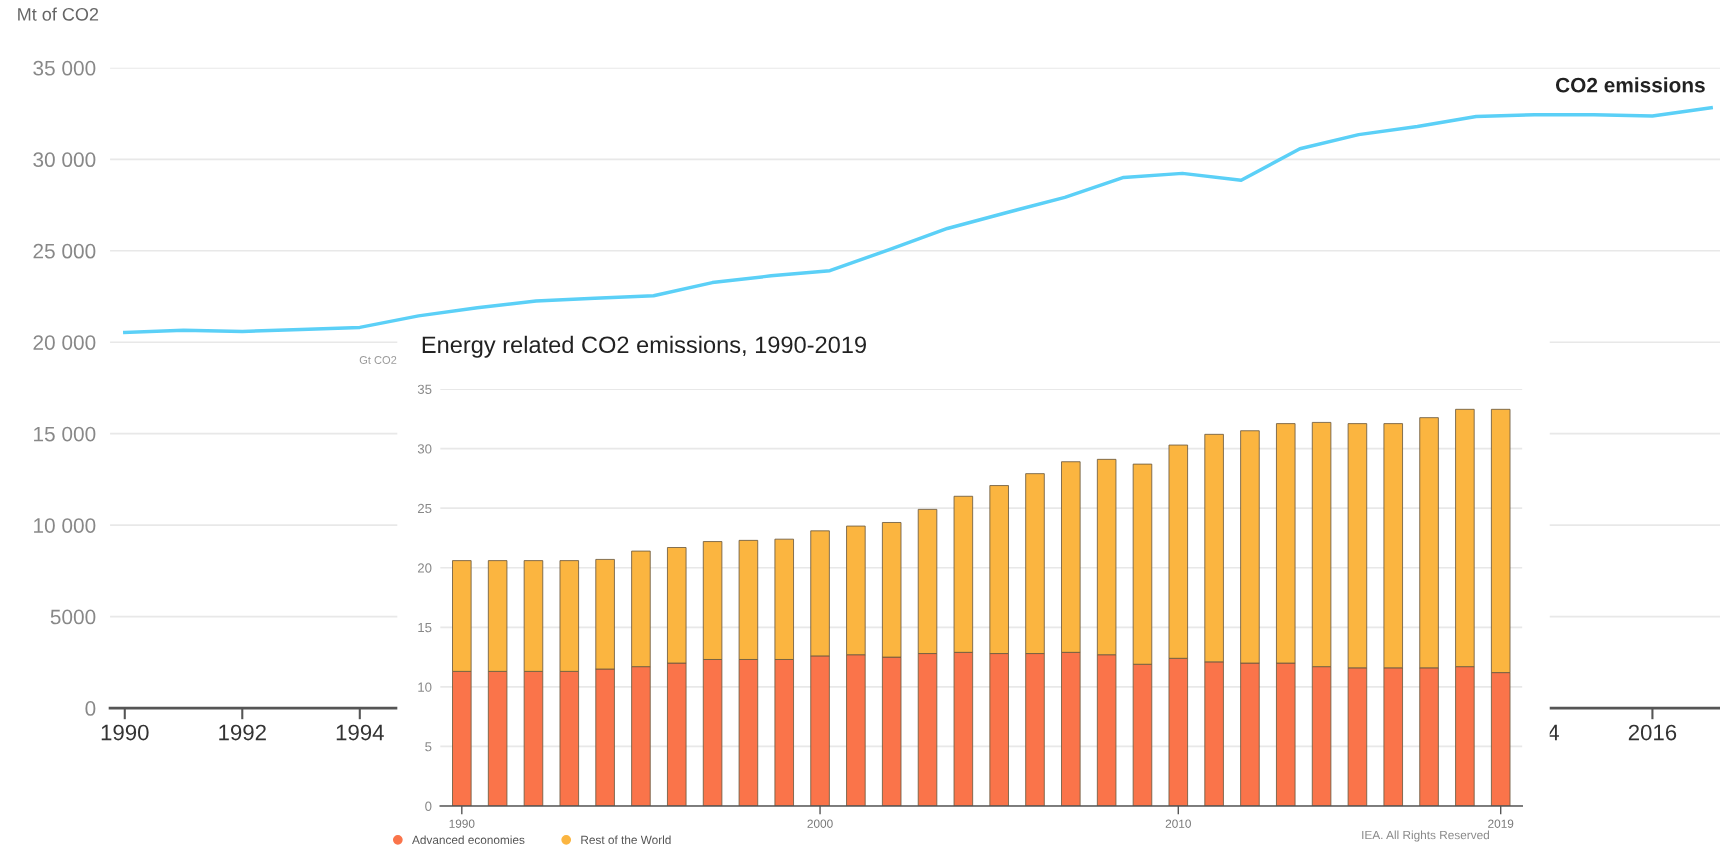  I want to click on x-tick-label: 1992, so click(242, 732).